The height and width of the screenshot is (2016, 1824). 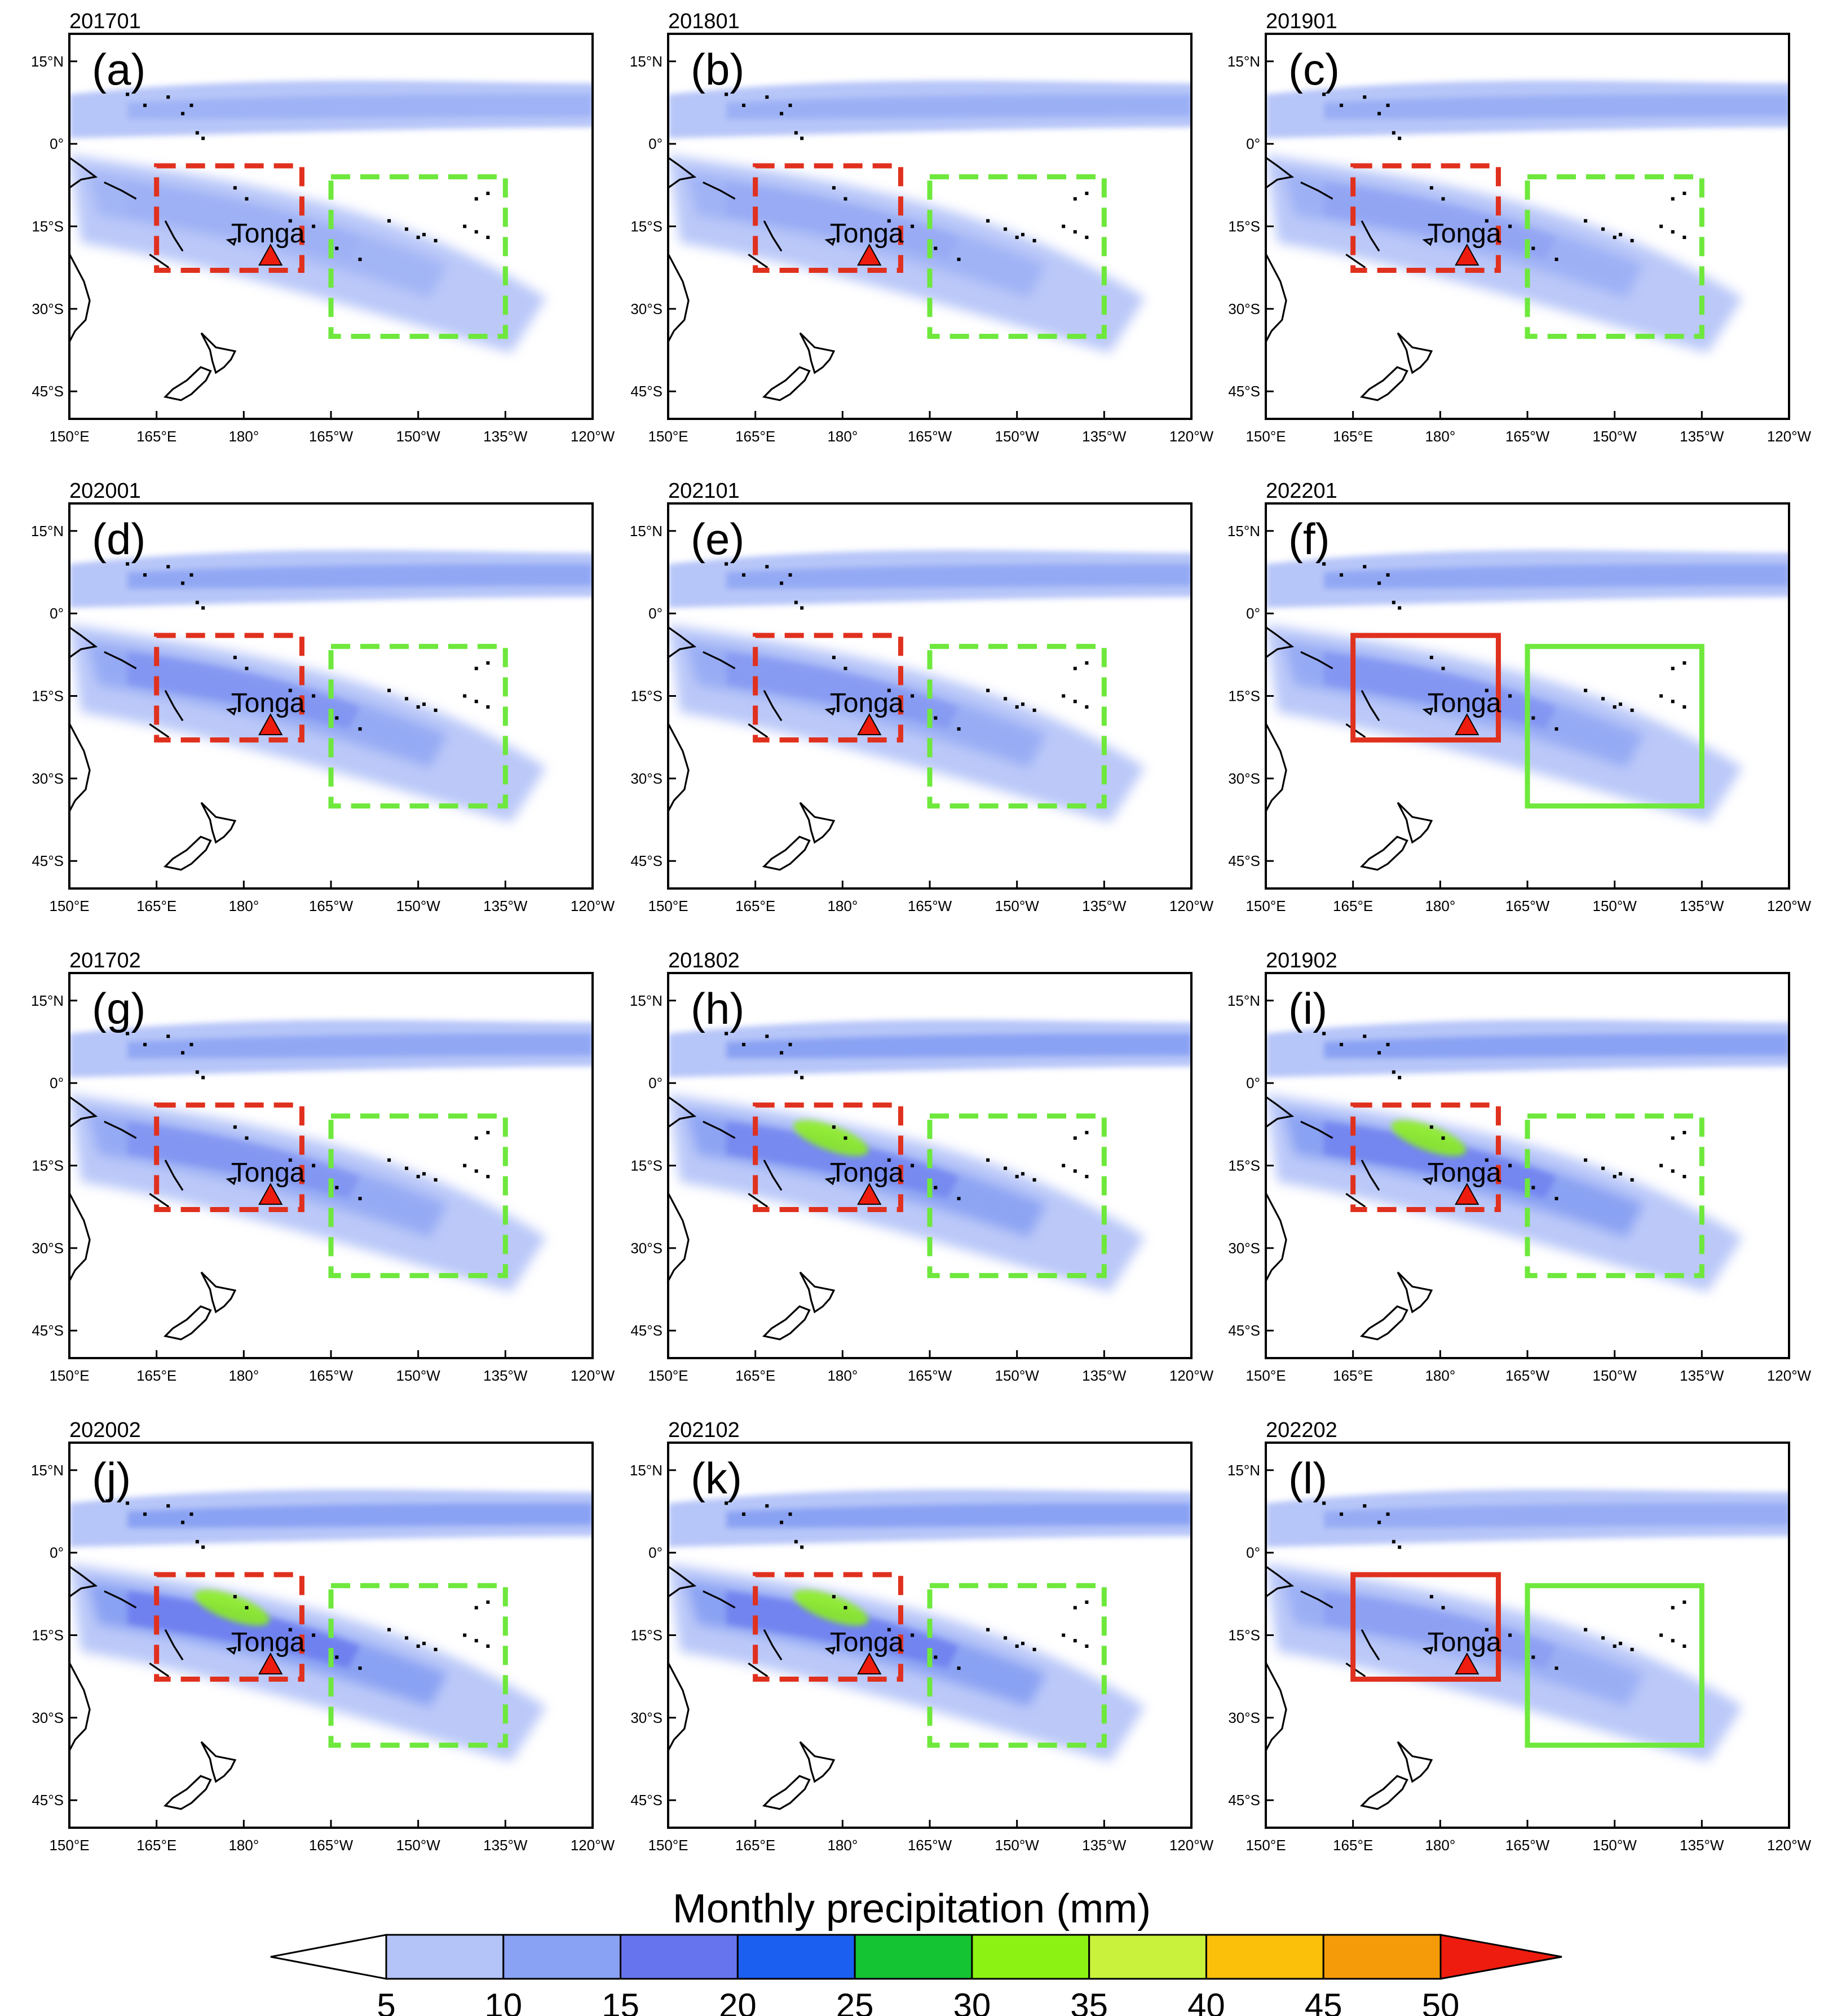 I want to click on colorbar-level-label: 5, so click(x=386, y=2001).